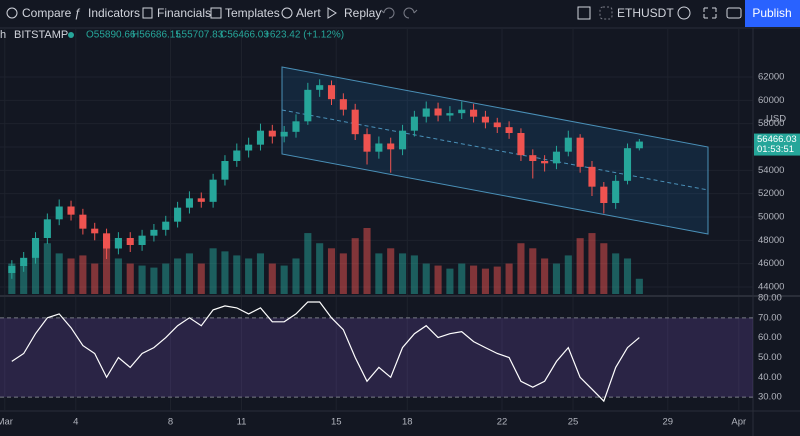 The image size is (800, 436). I want to click on x-tick-label: 15, so click(336, 422).